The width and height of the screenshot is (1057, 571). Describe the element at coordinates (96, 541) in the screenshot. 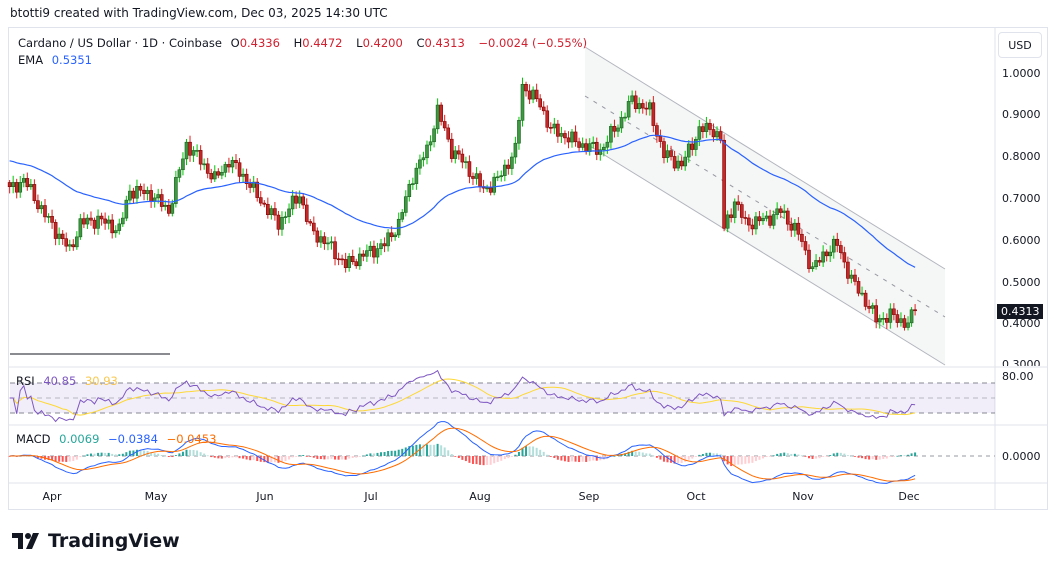

I see `tradingview-logo: TradingView` at that location.